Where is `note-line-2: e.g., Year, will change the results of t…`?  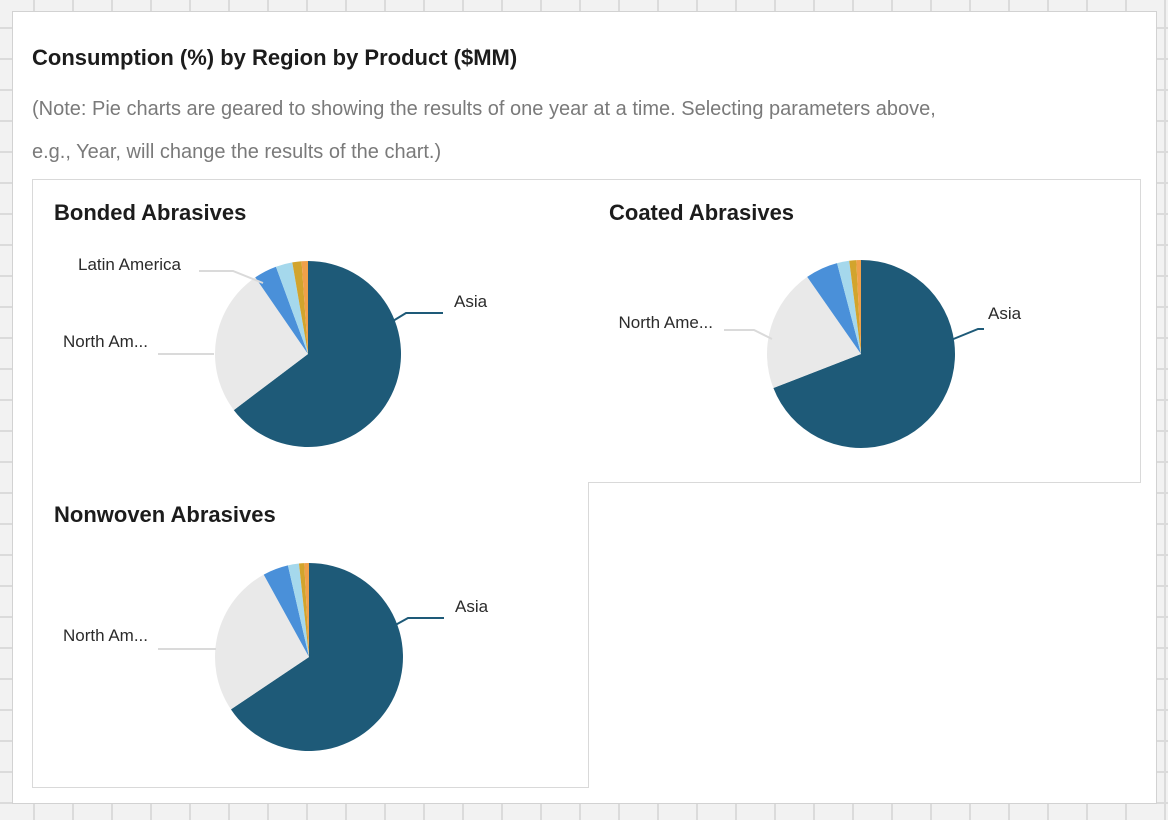 note-line-2: e.g., Year, will change the results of t… is located at coordinates (237, 152).